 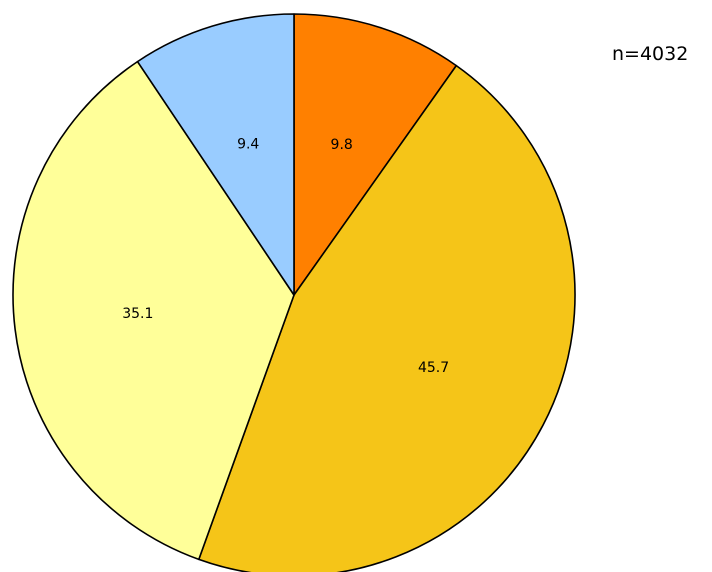 I want to click on slice-label: 35.1, so click(x=137, y=314).